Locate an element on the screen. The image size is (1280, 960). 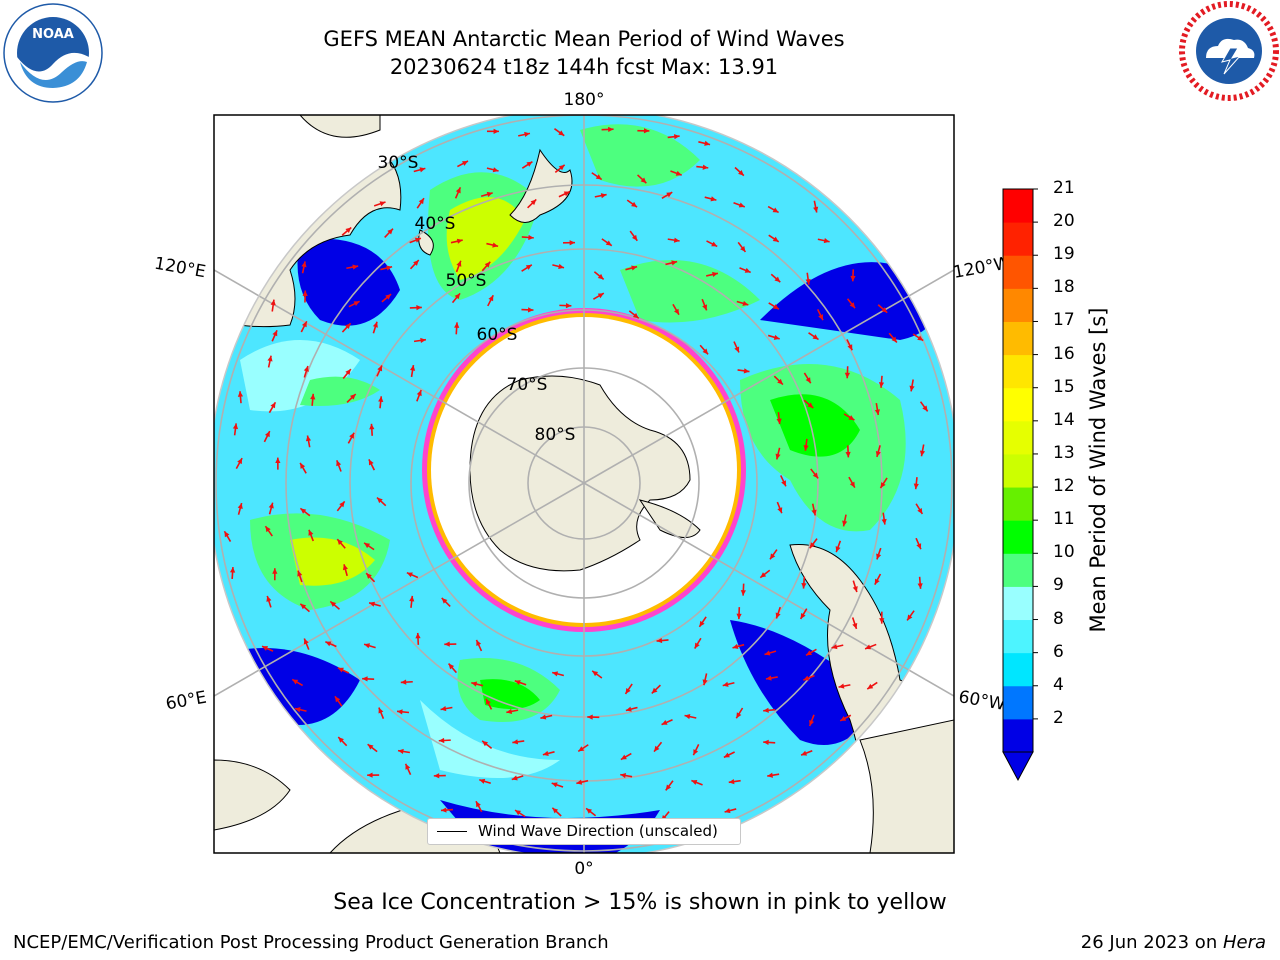
footer-date: 26 Jun 2023 on Hera is located at coordinates (1173, 942).